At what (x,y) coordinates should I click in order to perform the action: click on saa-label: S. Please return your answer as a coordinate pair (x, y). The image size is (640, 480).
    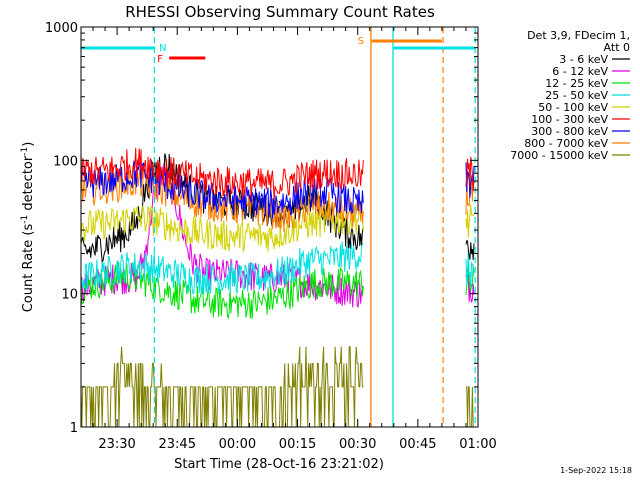
    Looking at the image, I should click on (361, 41).